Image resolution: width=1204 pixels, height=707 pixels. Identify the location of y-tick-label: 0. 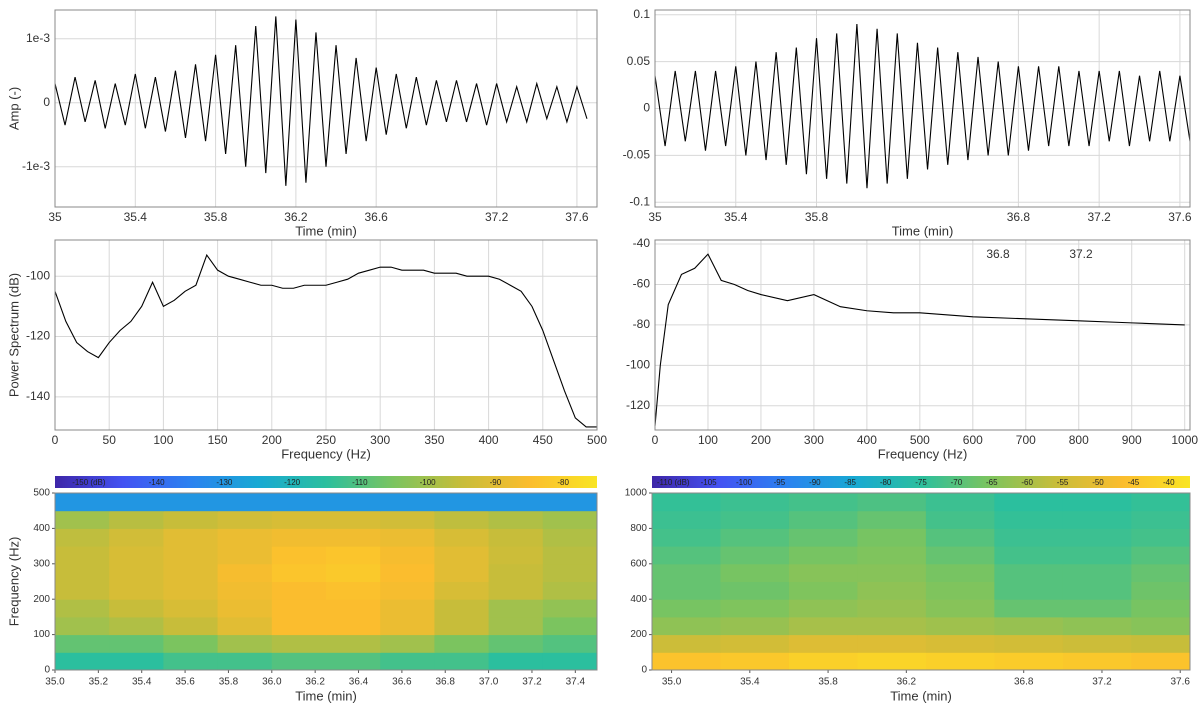
(46, 102).